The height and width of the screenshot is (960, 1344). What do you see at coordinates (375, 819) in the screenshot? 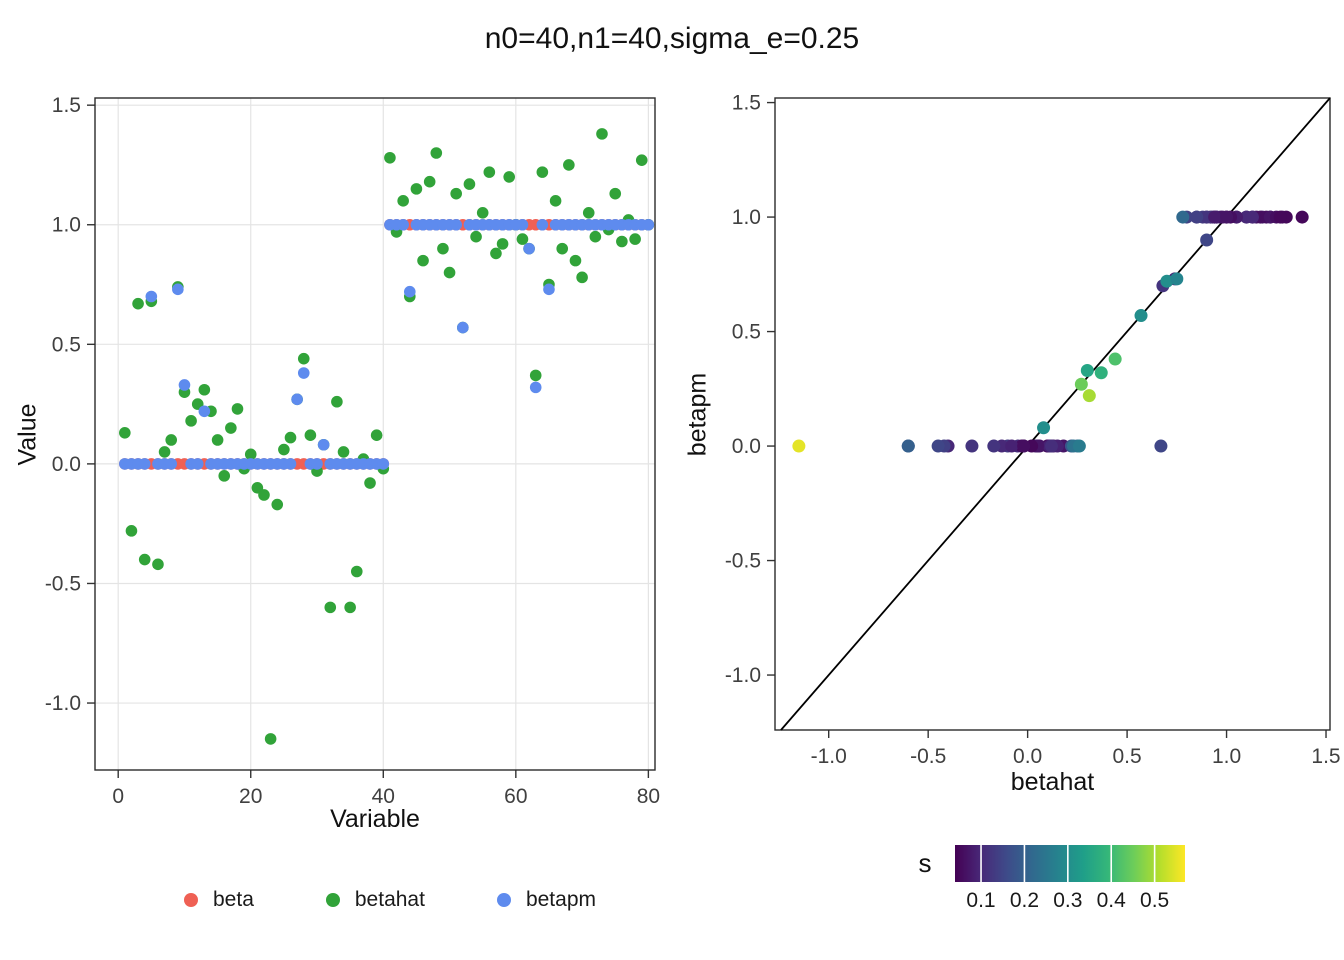
I see `left-xaxis-label: Variable` at bounding box center [375, 819].